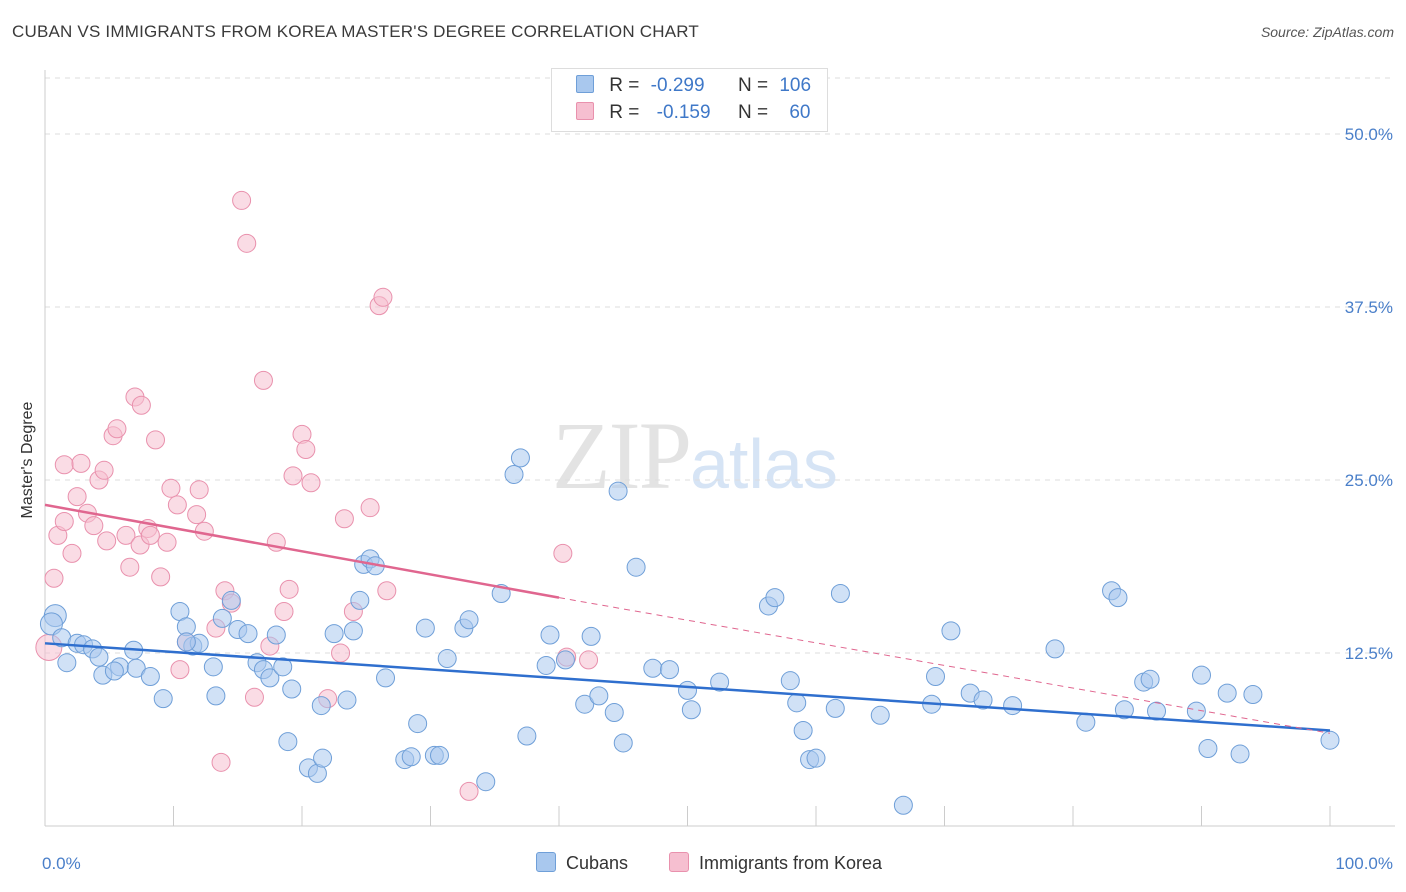 This screenshot has height=892, width=1406. I want to click on bottom-legend-korea: Immigrants from Korea, so click(775, 863).